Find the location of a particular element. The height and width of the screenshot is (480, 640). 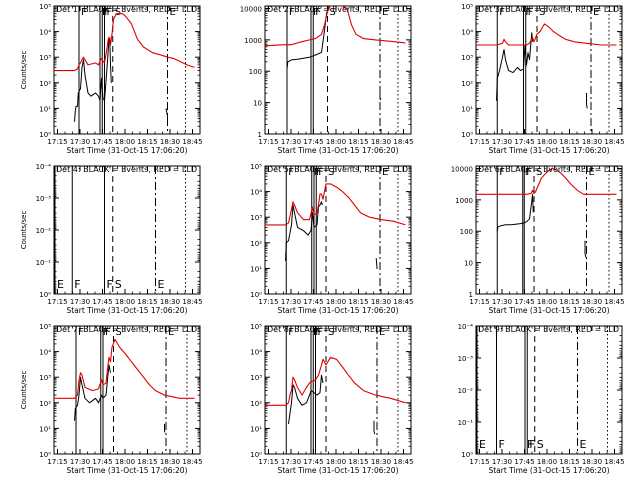

y-tick-label: 10000 is located at coordinates (251, 9).